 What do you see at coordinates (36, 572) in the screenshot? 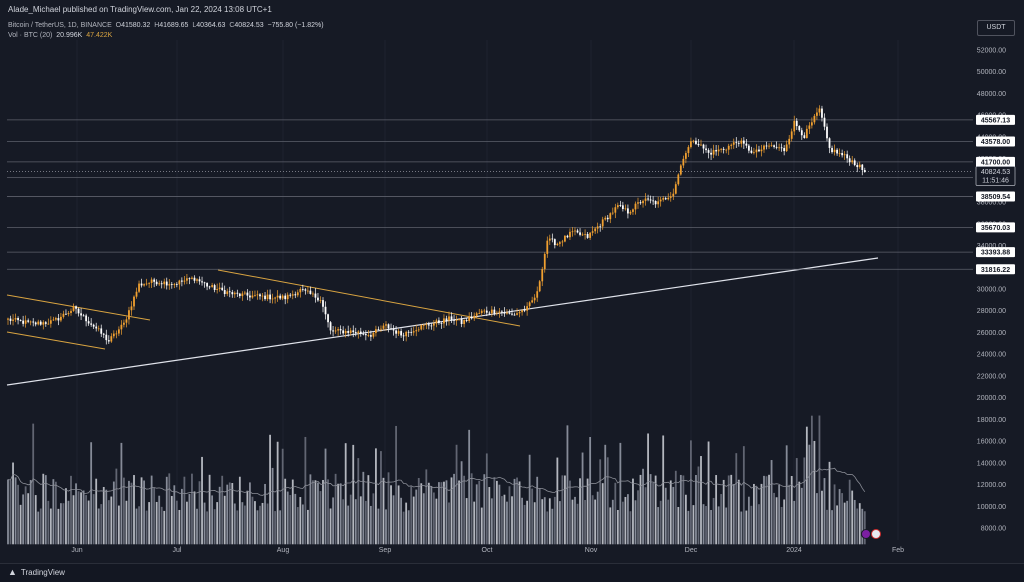
I see `tradingview-logo: ▲ TradingView` at bounding box center [36, 572].